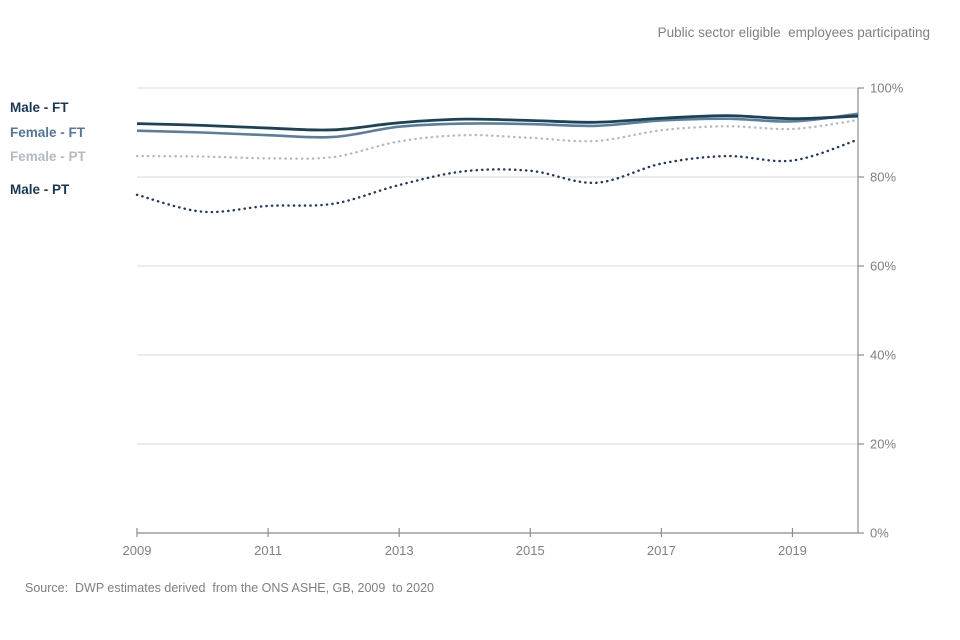 The height and width of the screenshot is (640, 960). I want to click on y-axis-label-100: 100%, so click(887, 88).